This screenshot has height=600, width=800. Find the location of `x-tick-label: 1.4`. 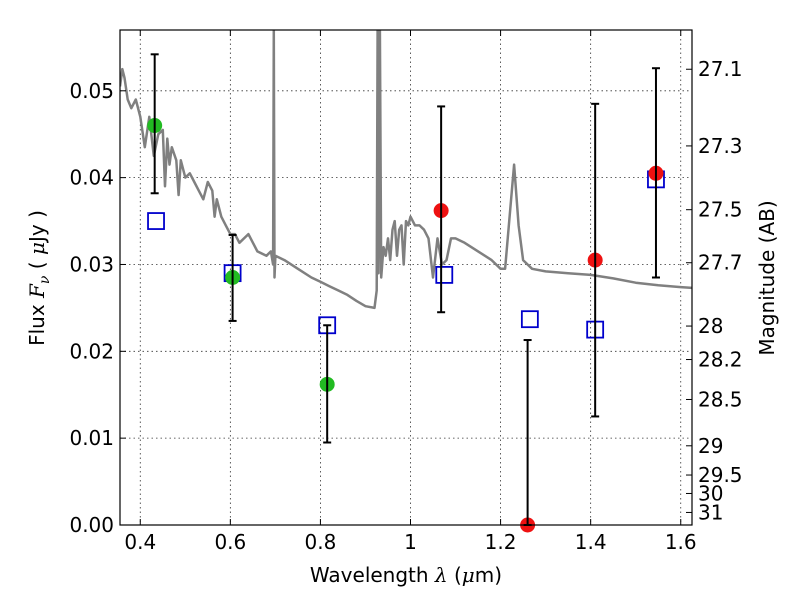

x-tick-label: 1.4 is located at coordinates (591, 542).